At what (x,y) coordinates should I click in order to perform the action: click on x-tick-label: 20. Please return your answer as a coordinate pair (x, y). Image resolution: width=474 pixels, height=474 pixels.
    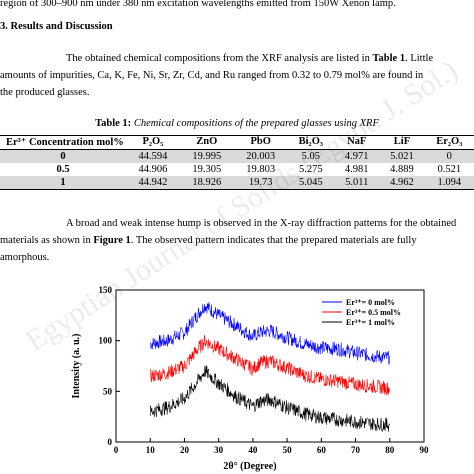
    Looking at the image, I should click on (185, 450).